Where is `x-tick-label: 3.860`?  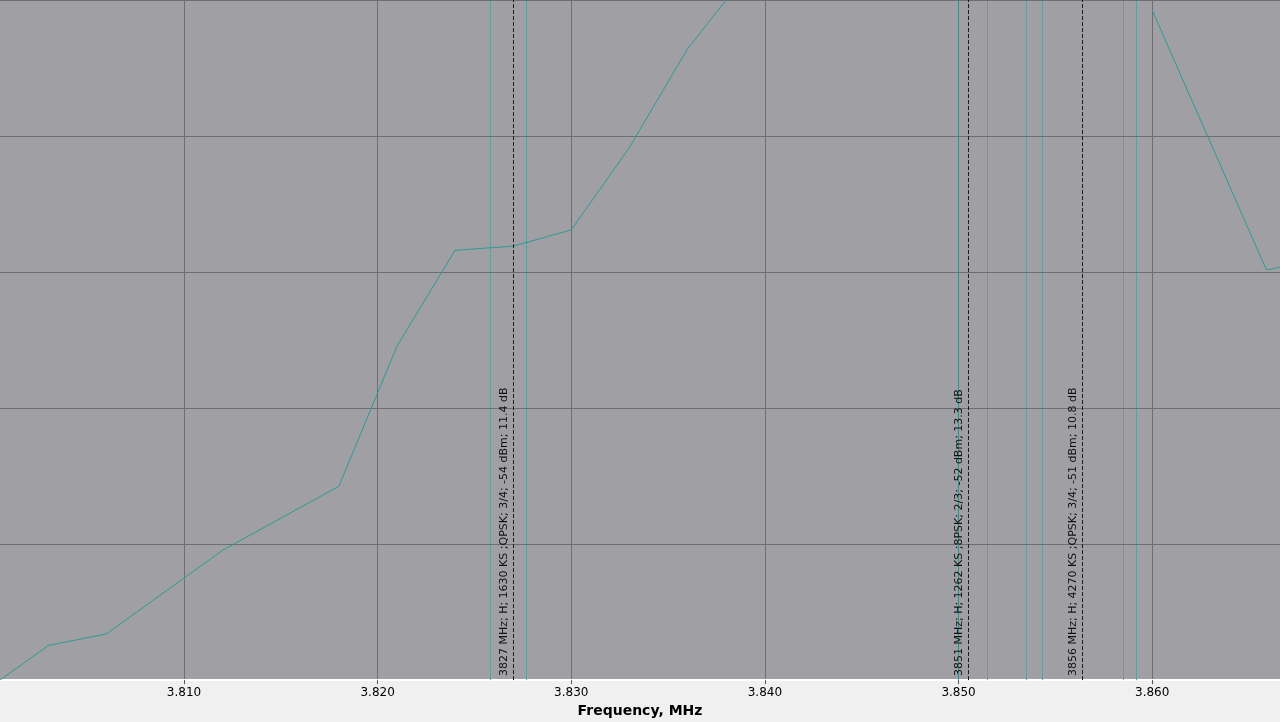
x-tick-label: 3.860 is located at coordinates (1152, 692).